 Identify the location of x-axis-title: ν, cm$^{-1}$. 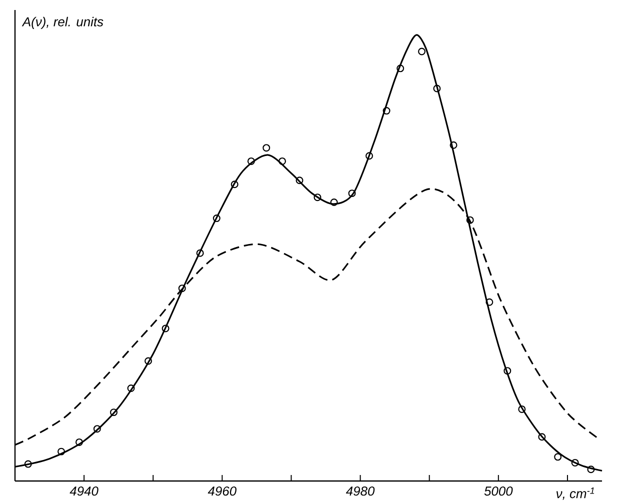
(575, 494).